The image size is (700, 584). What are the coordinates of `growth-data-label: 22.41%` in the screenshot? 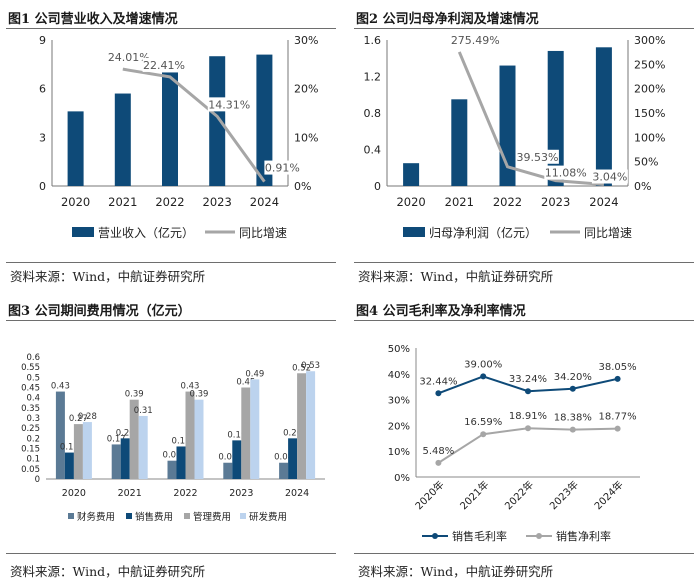 It's located at (164, 65).